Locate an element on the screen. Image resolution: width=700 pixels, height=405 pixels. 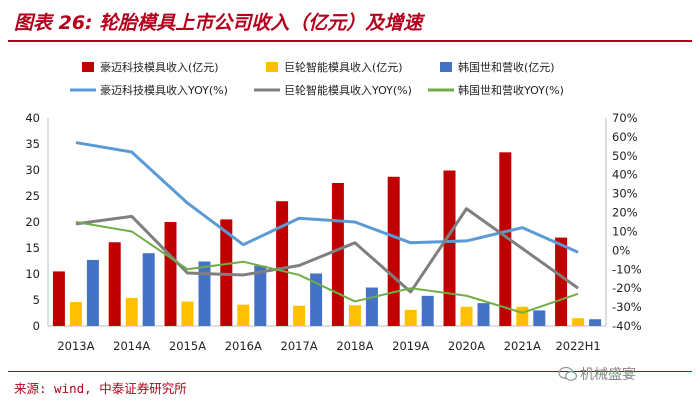
y2-tick-label: -30% is located at coordinates (627, 307).